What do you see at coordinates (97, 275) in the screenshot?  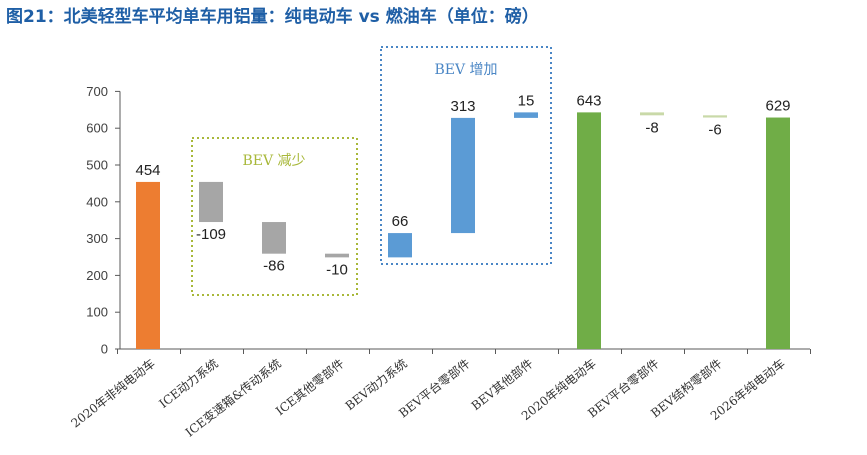 I see `y-tick-label: 200` at bounding box center [97, 275].